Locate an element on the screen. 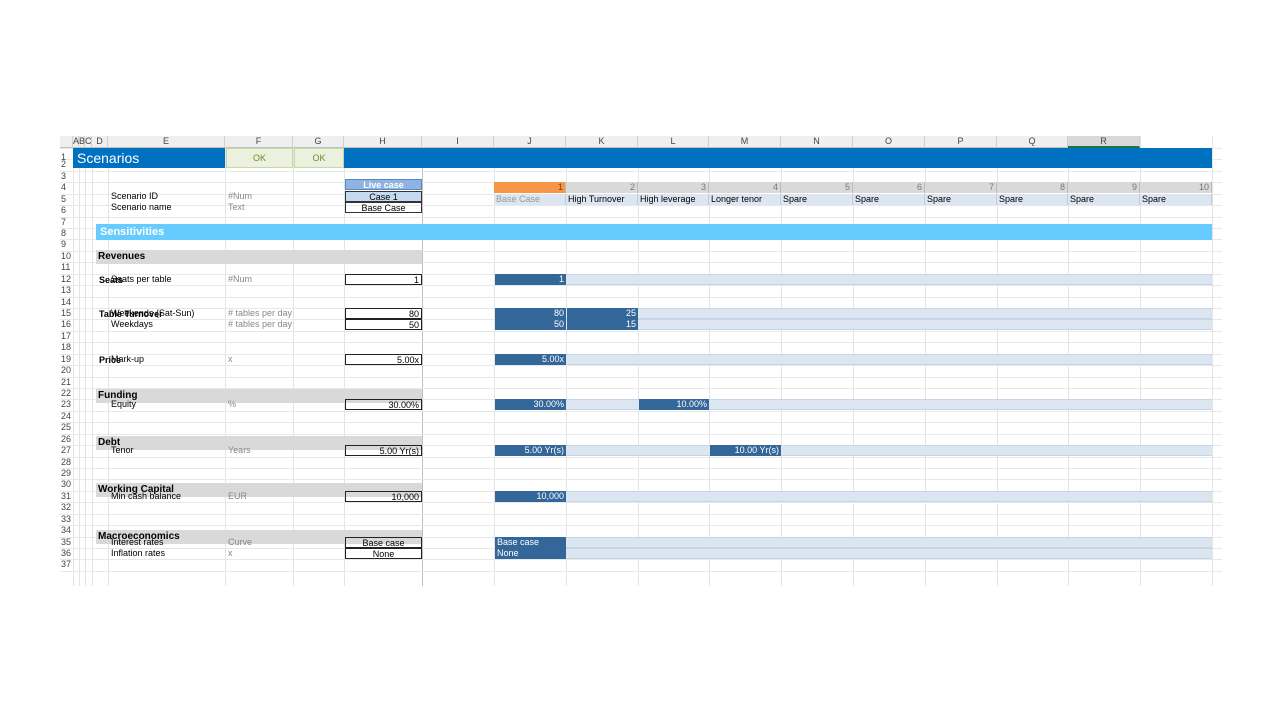  row-number: 33 is located at coordinates (66, 519).